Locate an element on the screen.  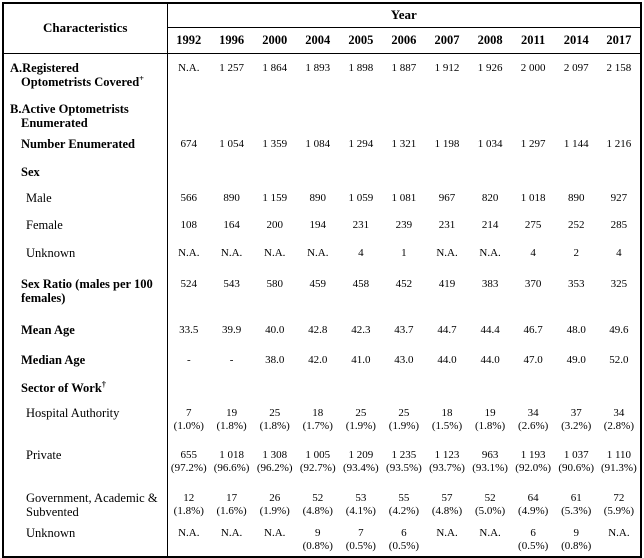
cell-value: 566 is located at coordinates (189, 198).